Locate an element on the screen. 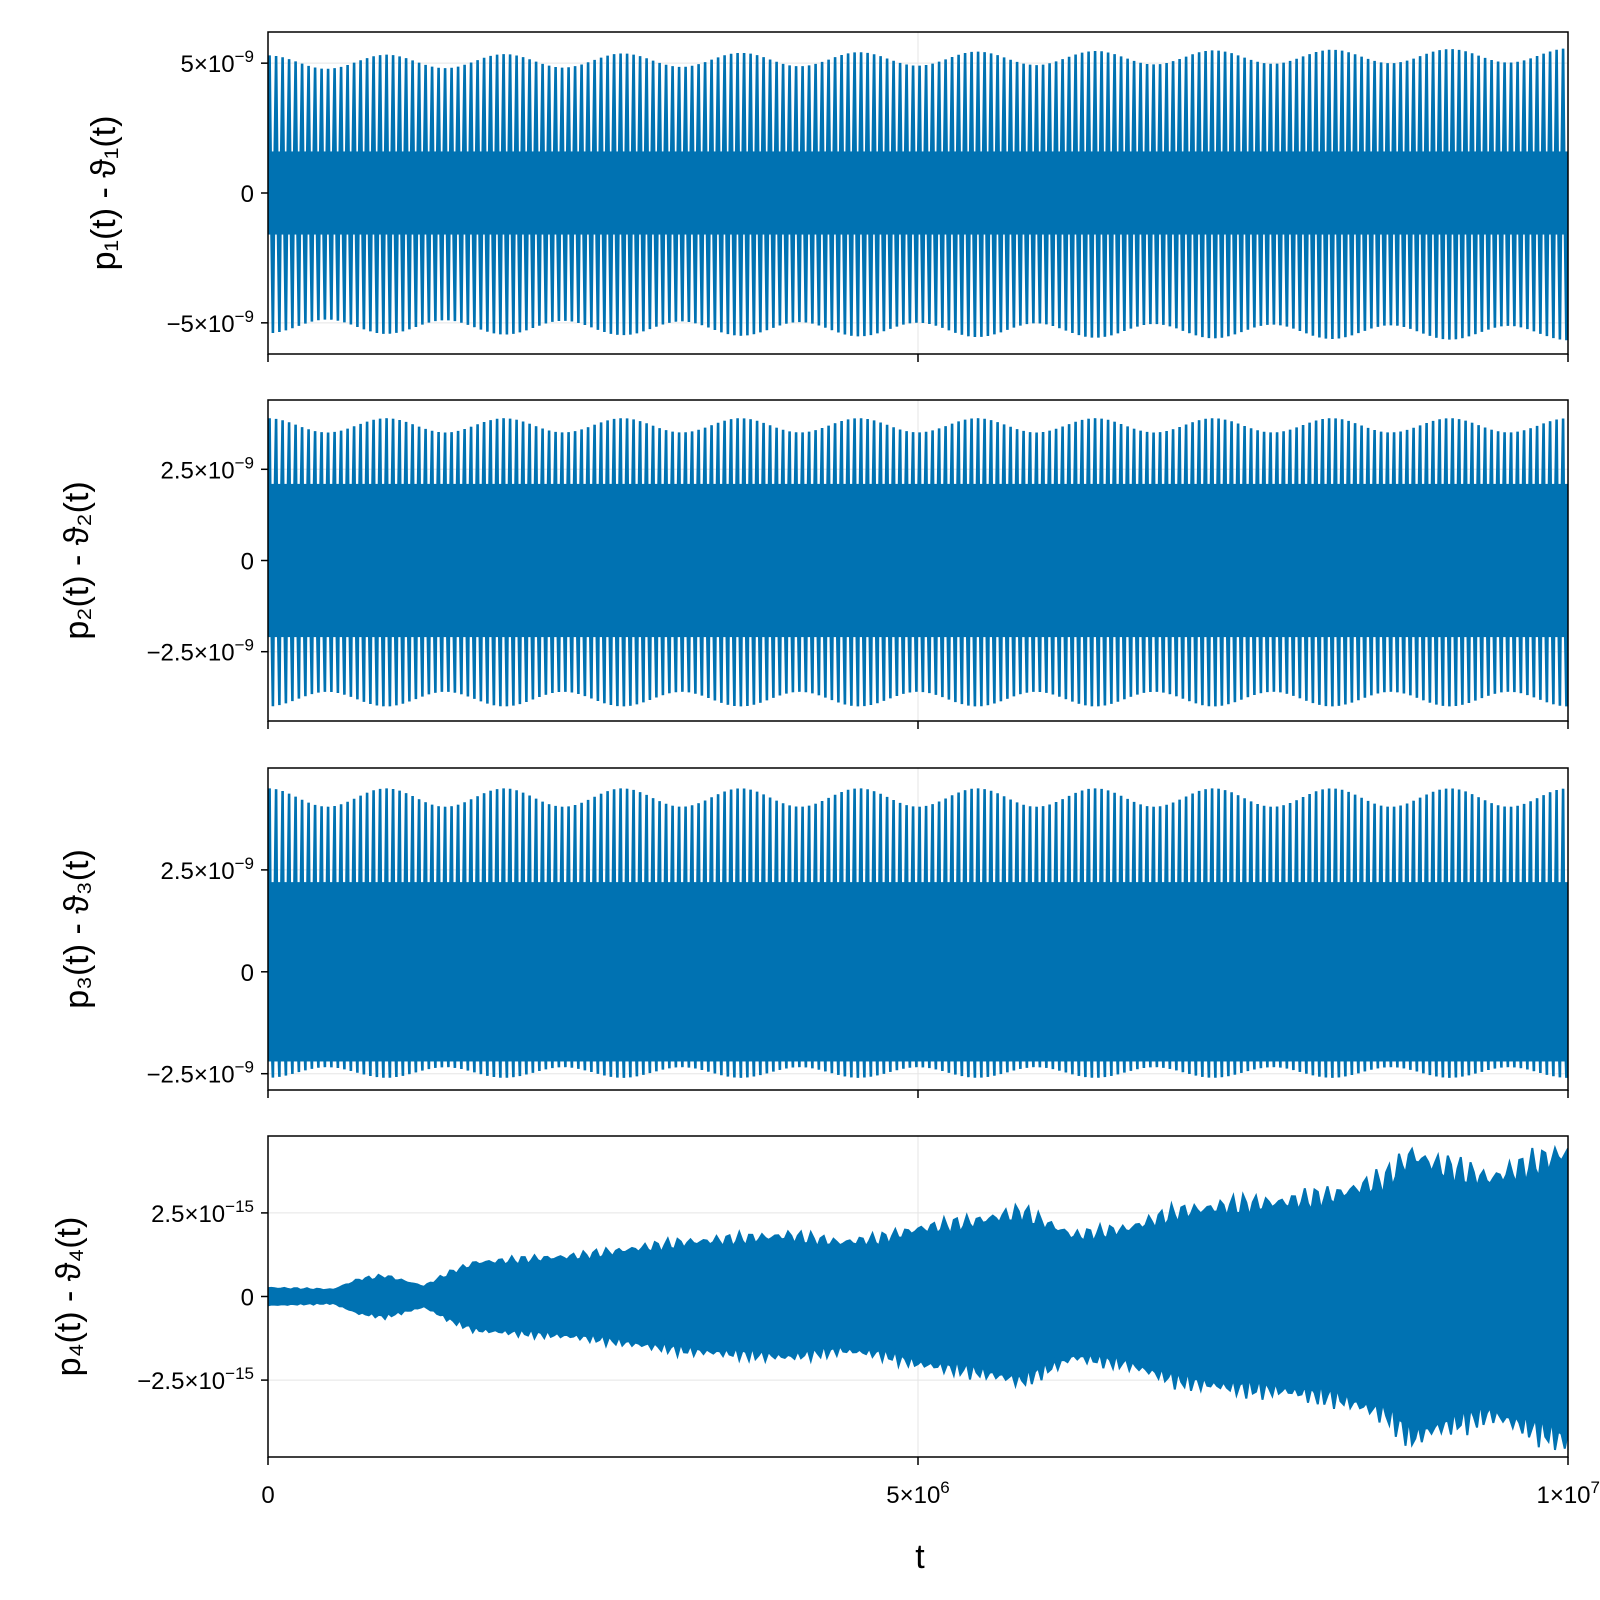 Image resolution: width=1600 pixels, height=1600 pixels. panel-1-ytick-label-1-text: 0 is located at coordinates (247, 194).